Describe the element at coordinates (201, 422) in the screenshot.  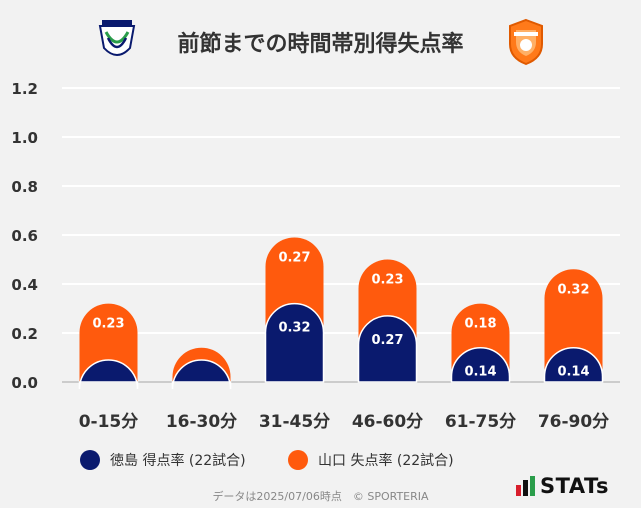
I see `x-tick-label: 16-30分` at that location.